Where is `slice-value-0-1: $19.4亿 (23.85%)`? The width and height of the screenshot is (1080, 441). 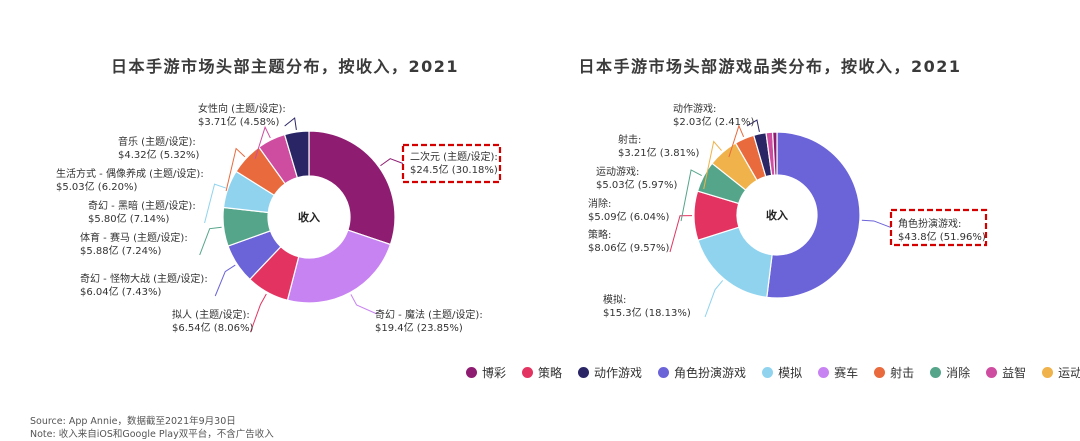 slice-value-0-1: $19.4亿 (23.85%) is located at coordinates (419, 327).